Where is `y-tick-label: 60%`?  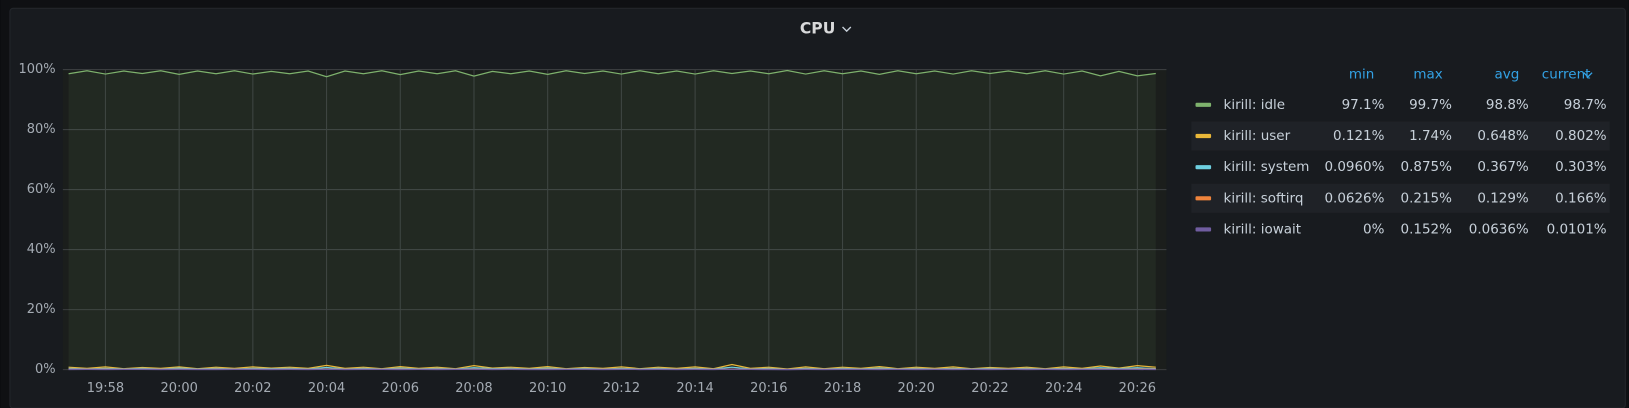 y-tick-label: 60% is located at coordinates (41, 189).